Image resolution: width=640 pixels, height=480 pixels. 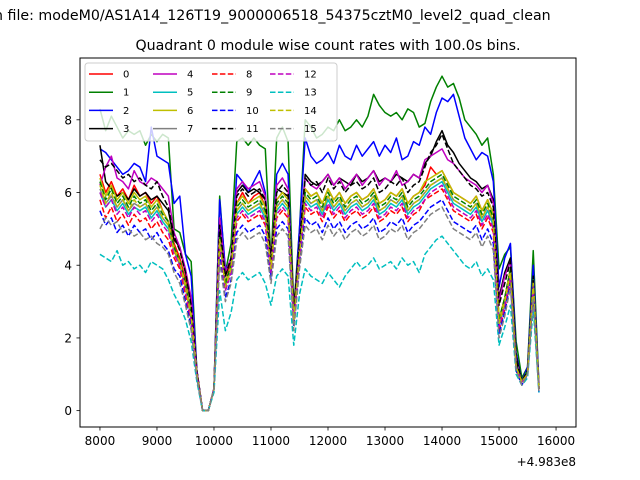 I want to click on legend-item-3: 3, so click(x=109, y=129).